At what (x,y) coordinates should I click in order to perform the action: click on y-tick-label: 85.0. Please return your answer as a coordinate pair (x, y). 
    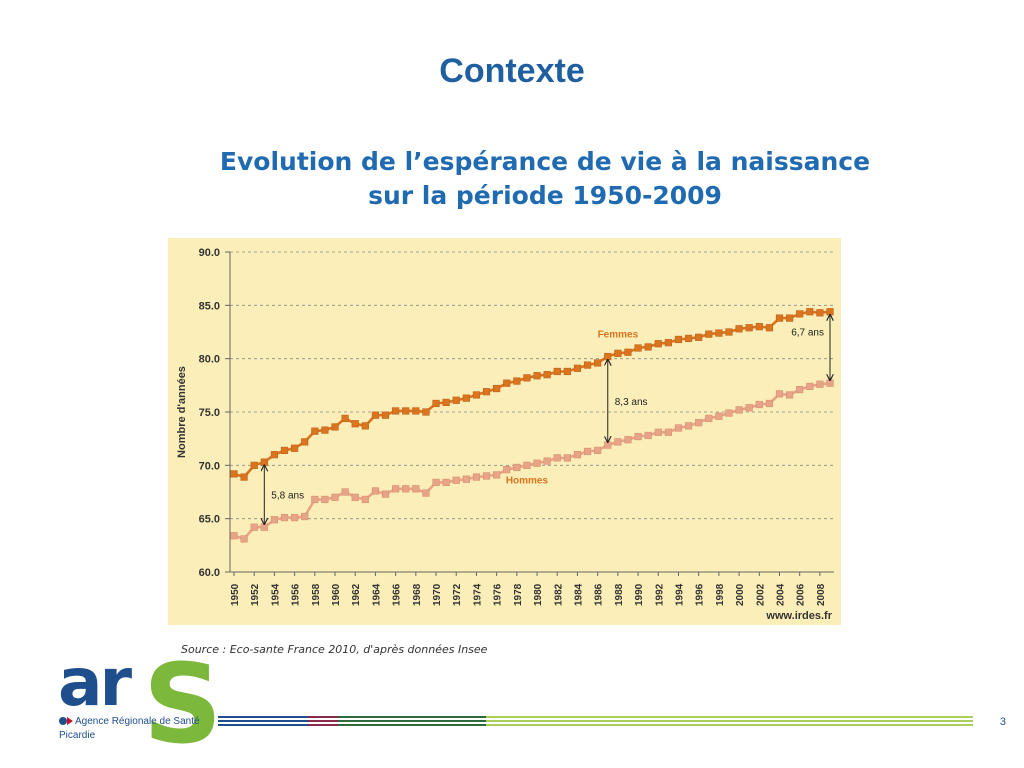
    Looking at the image, I should click on (209, 306).